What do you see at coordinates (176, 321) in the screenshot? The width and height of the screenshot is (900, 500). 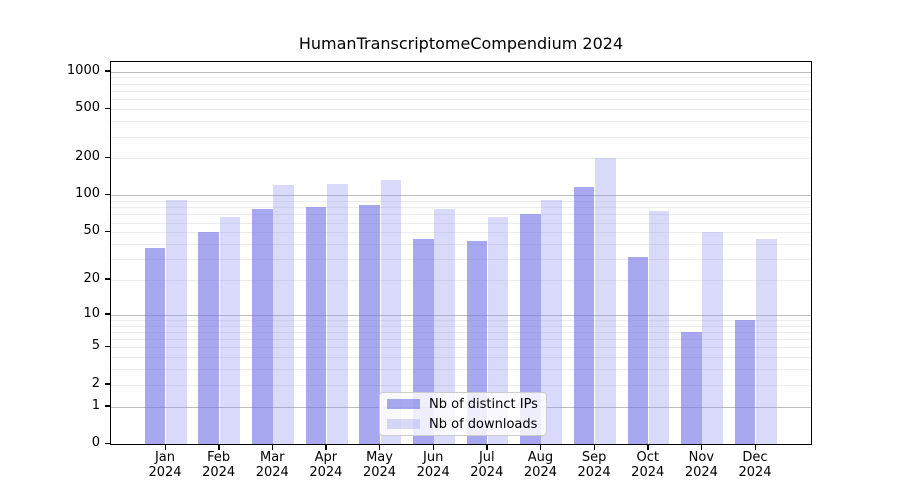 I see `bar-jan-2024-downloads` at bounding box center [176, 321].